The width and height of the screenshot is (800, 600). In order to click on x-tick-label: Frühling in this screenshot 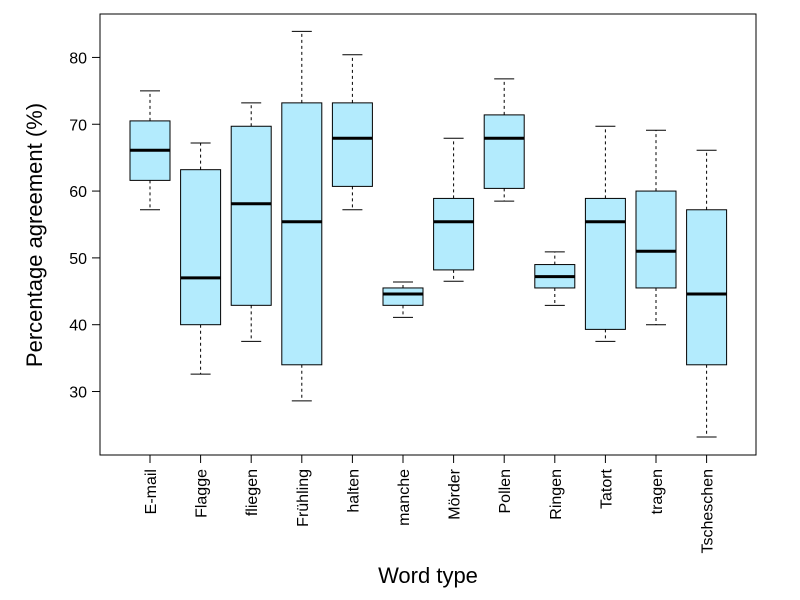, I will do `click(303, 498)`.